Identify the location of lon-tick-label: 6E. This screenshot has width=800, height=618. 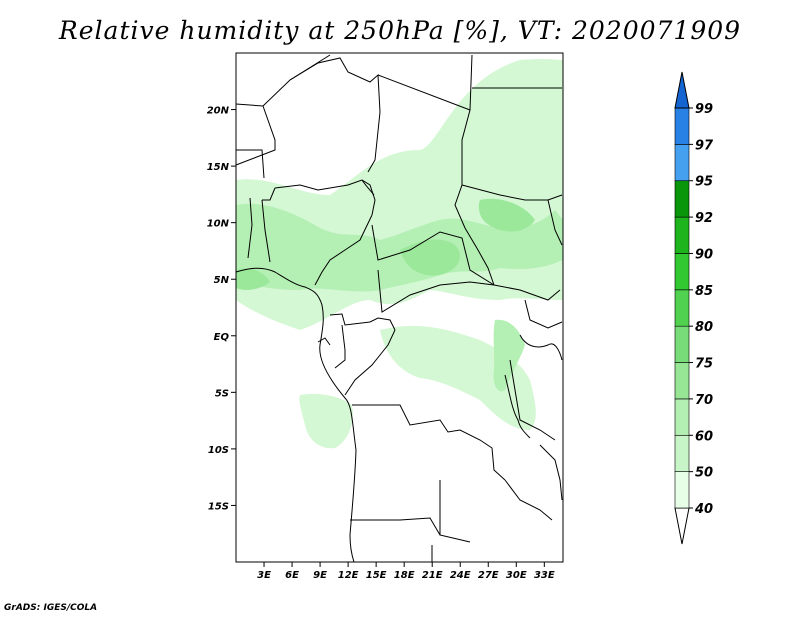
(292, 575).